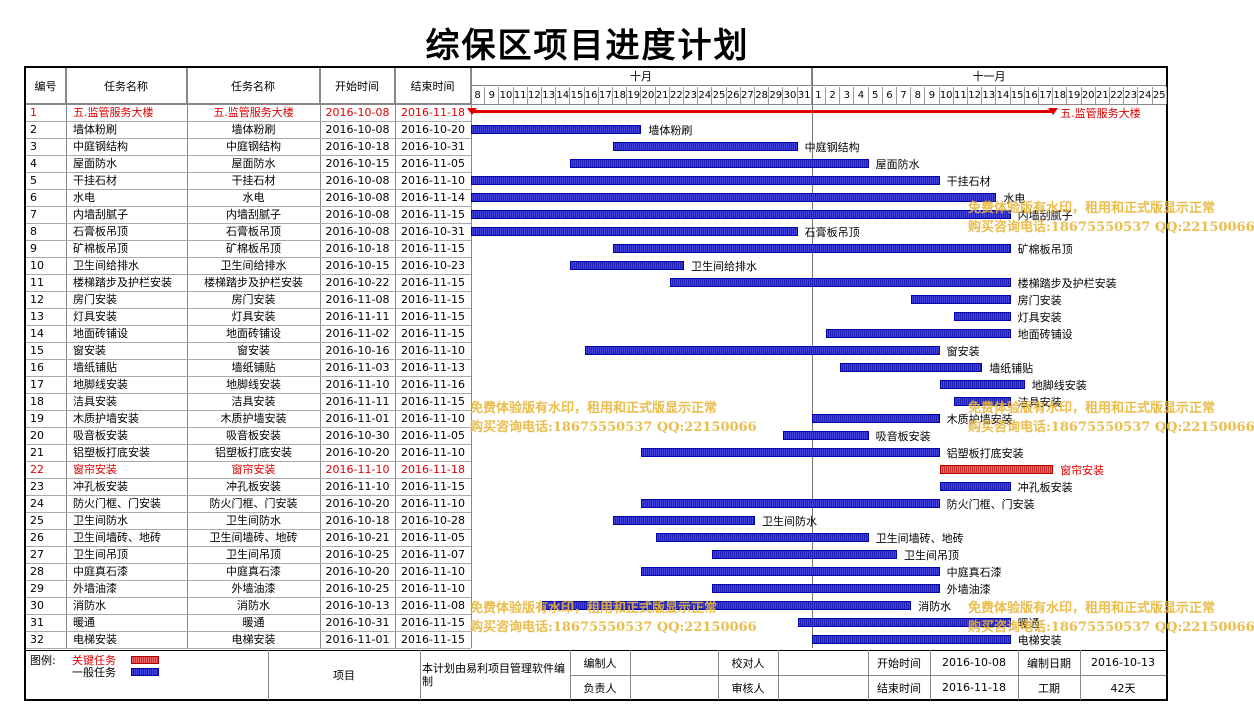 The width and height of the screenshot is (1254, 725). I want to click on task-row-name: 墙体粉刷, so click(95, 129).